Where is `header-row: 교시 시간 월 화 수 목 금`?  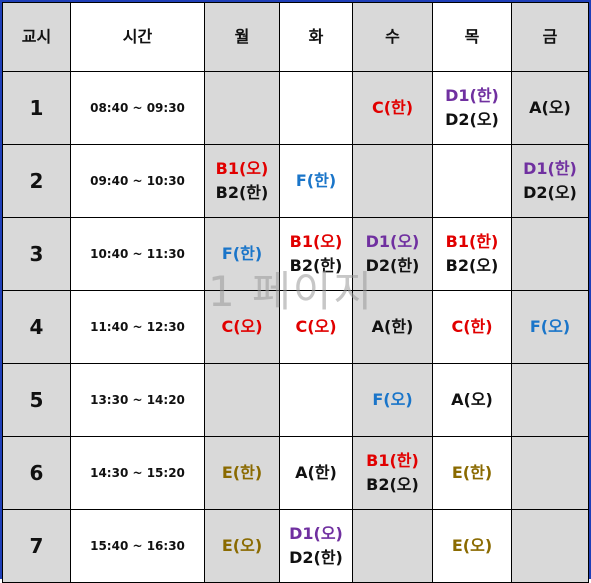 header-row: 교시 시간 월 화 수 목 금 is located at coordinates (295, 37).